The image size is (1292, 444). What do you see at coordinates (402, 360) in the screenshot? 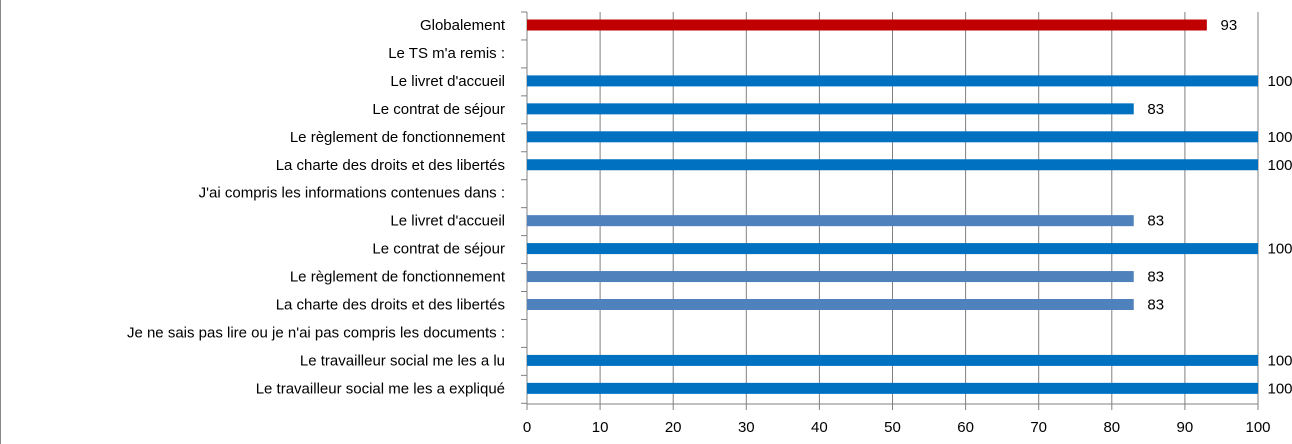
I see `category-label: Le travailleur social me les a lu` at bounding box center [402, 360].